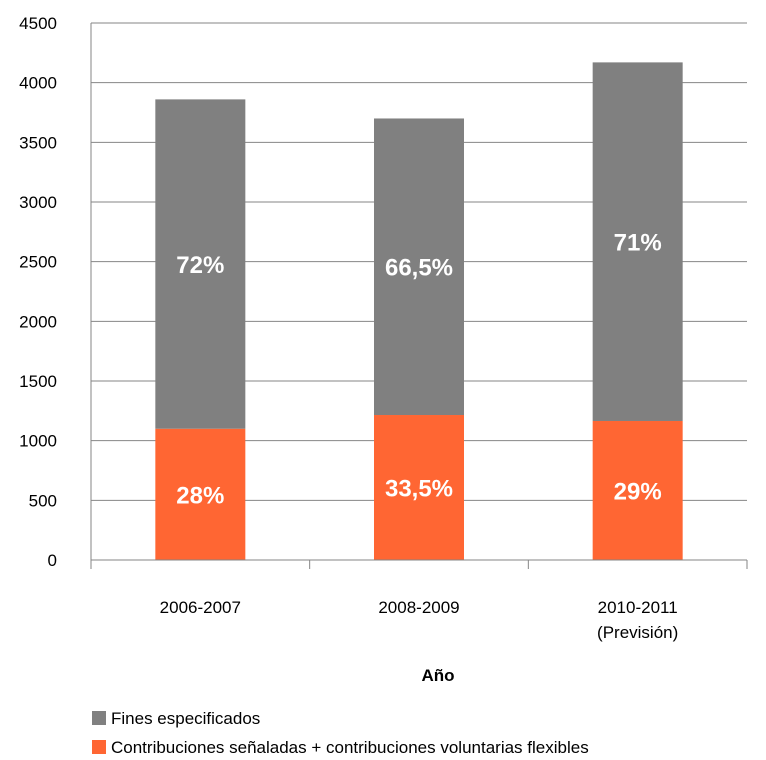  I want to click on y-tick-label: 0, so click(52, 560).